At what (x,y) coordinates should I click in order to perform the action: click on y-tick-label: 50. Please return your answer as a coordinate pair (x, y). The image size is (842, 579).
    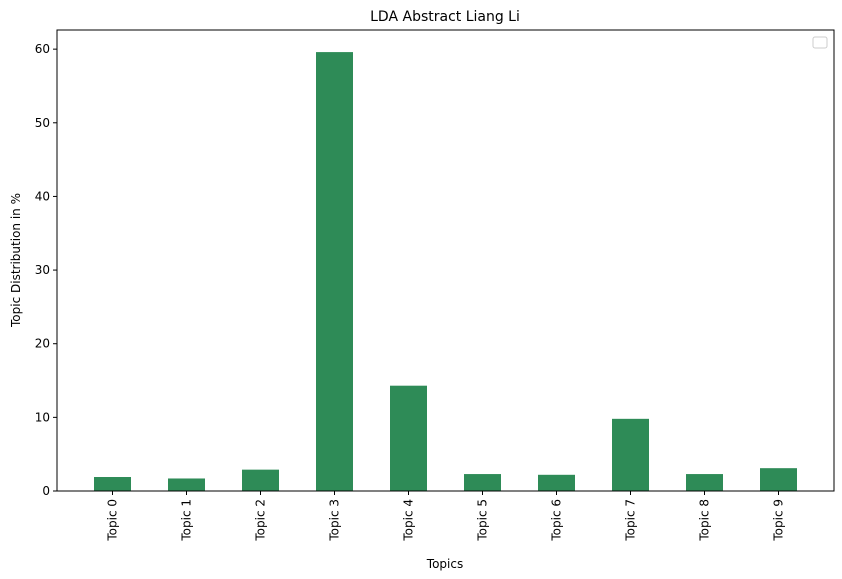
    Looking at the image, I should click on (42, 123).